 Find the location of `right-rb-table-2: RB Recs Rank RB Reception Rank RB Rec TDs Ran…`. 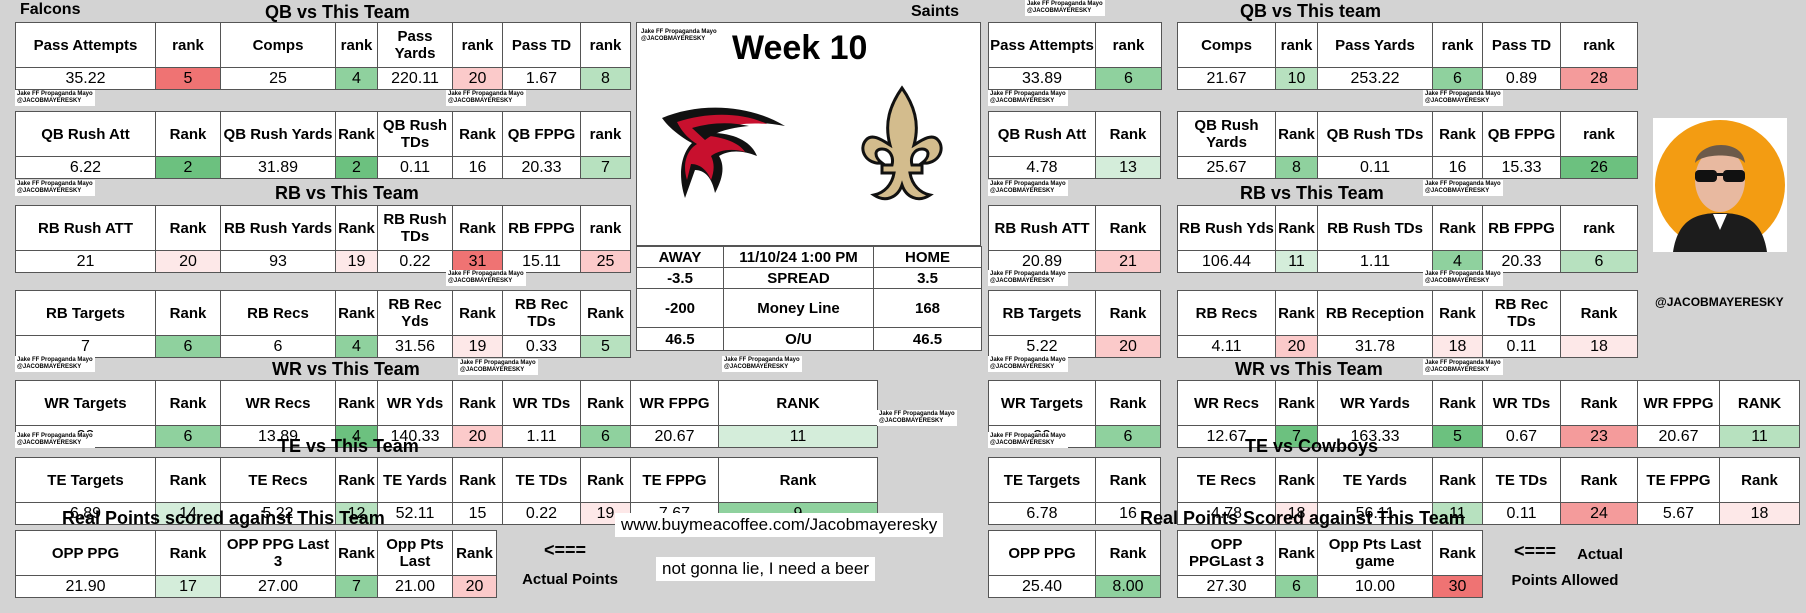

right-rb-table-2: RB Recs Rank RB Reception Rank RB Rec TDs Ran… is located at coordinates (1407, 324).